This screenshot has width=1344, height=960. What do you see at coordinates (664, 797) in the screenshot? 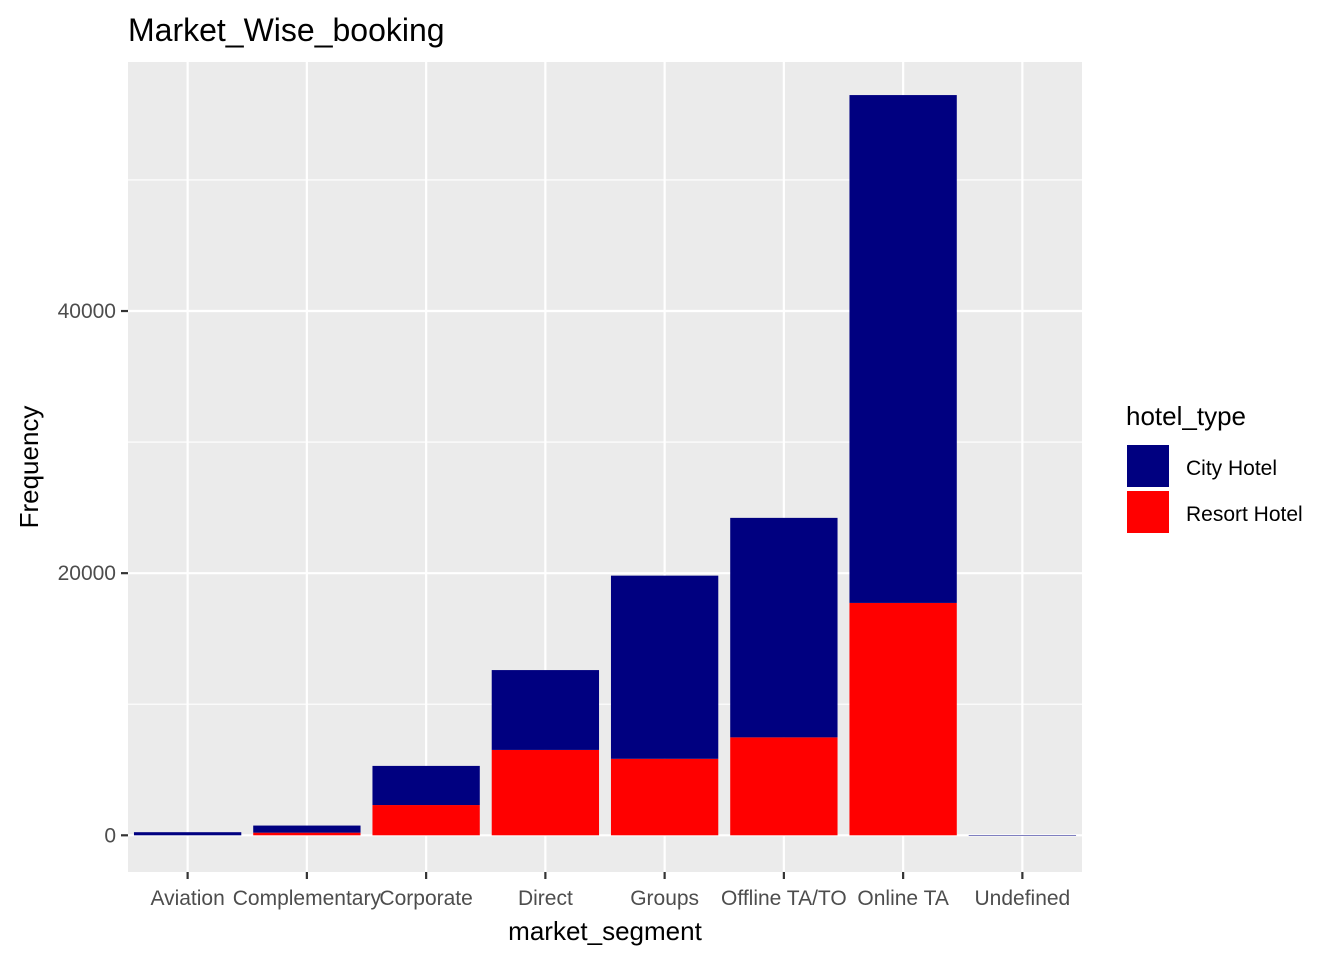
I see `bar-groups-resort-hotel` at bounding box center [664, 797].